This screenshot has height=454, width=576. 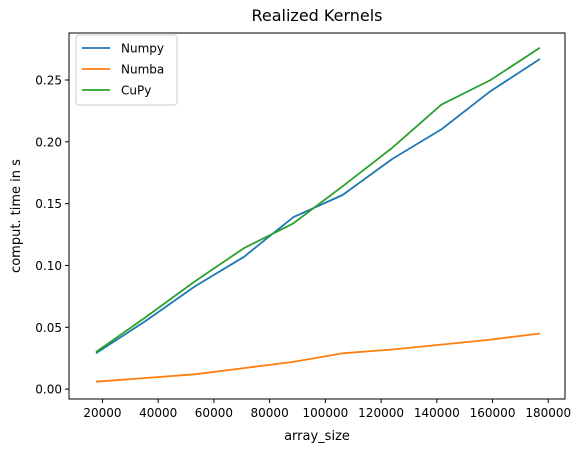 I want to click on x-tick-label: 160000, so click(x=493, y=413).